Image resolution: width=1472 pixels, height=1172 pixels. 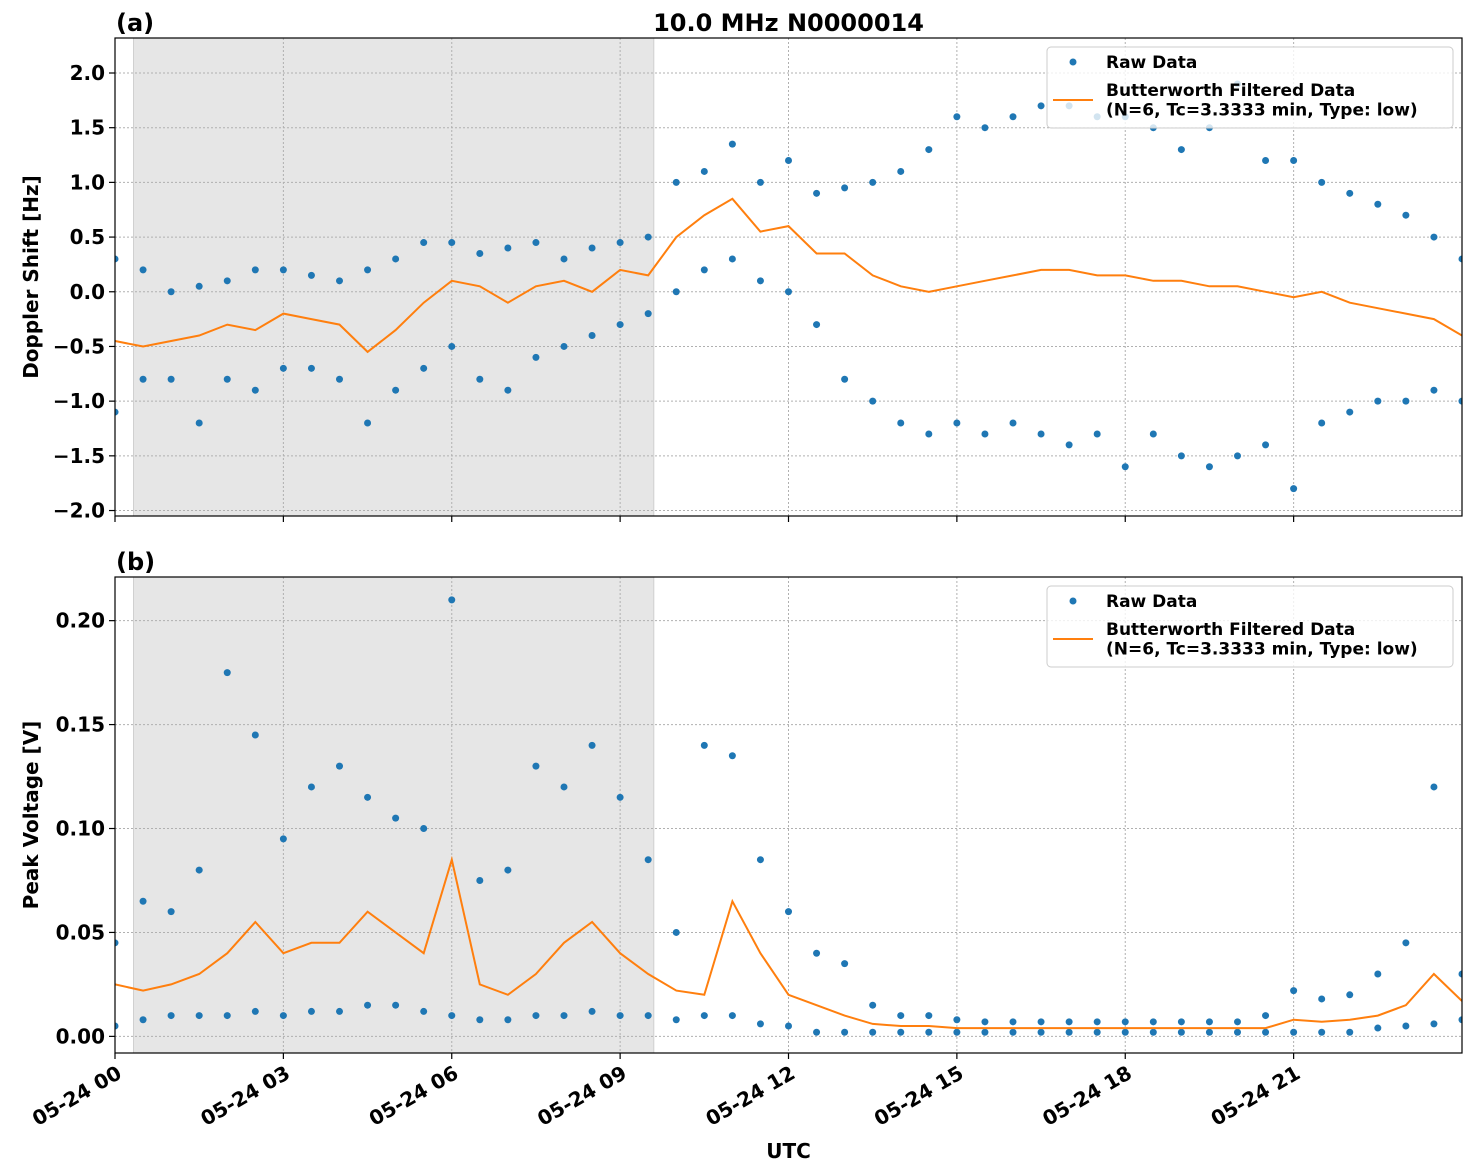 What do you see at coordinates (87, 73) in the screenshot?
I see `y-tick-label: 2.0` at bounding box center [87, 73].